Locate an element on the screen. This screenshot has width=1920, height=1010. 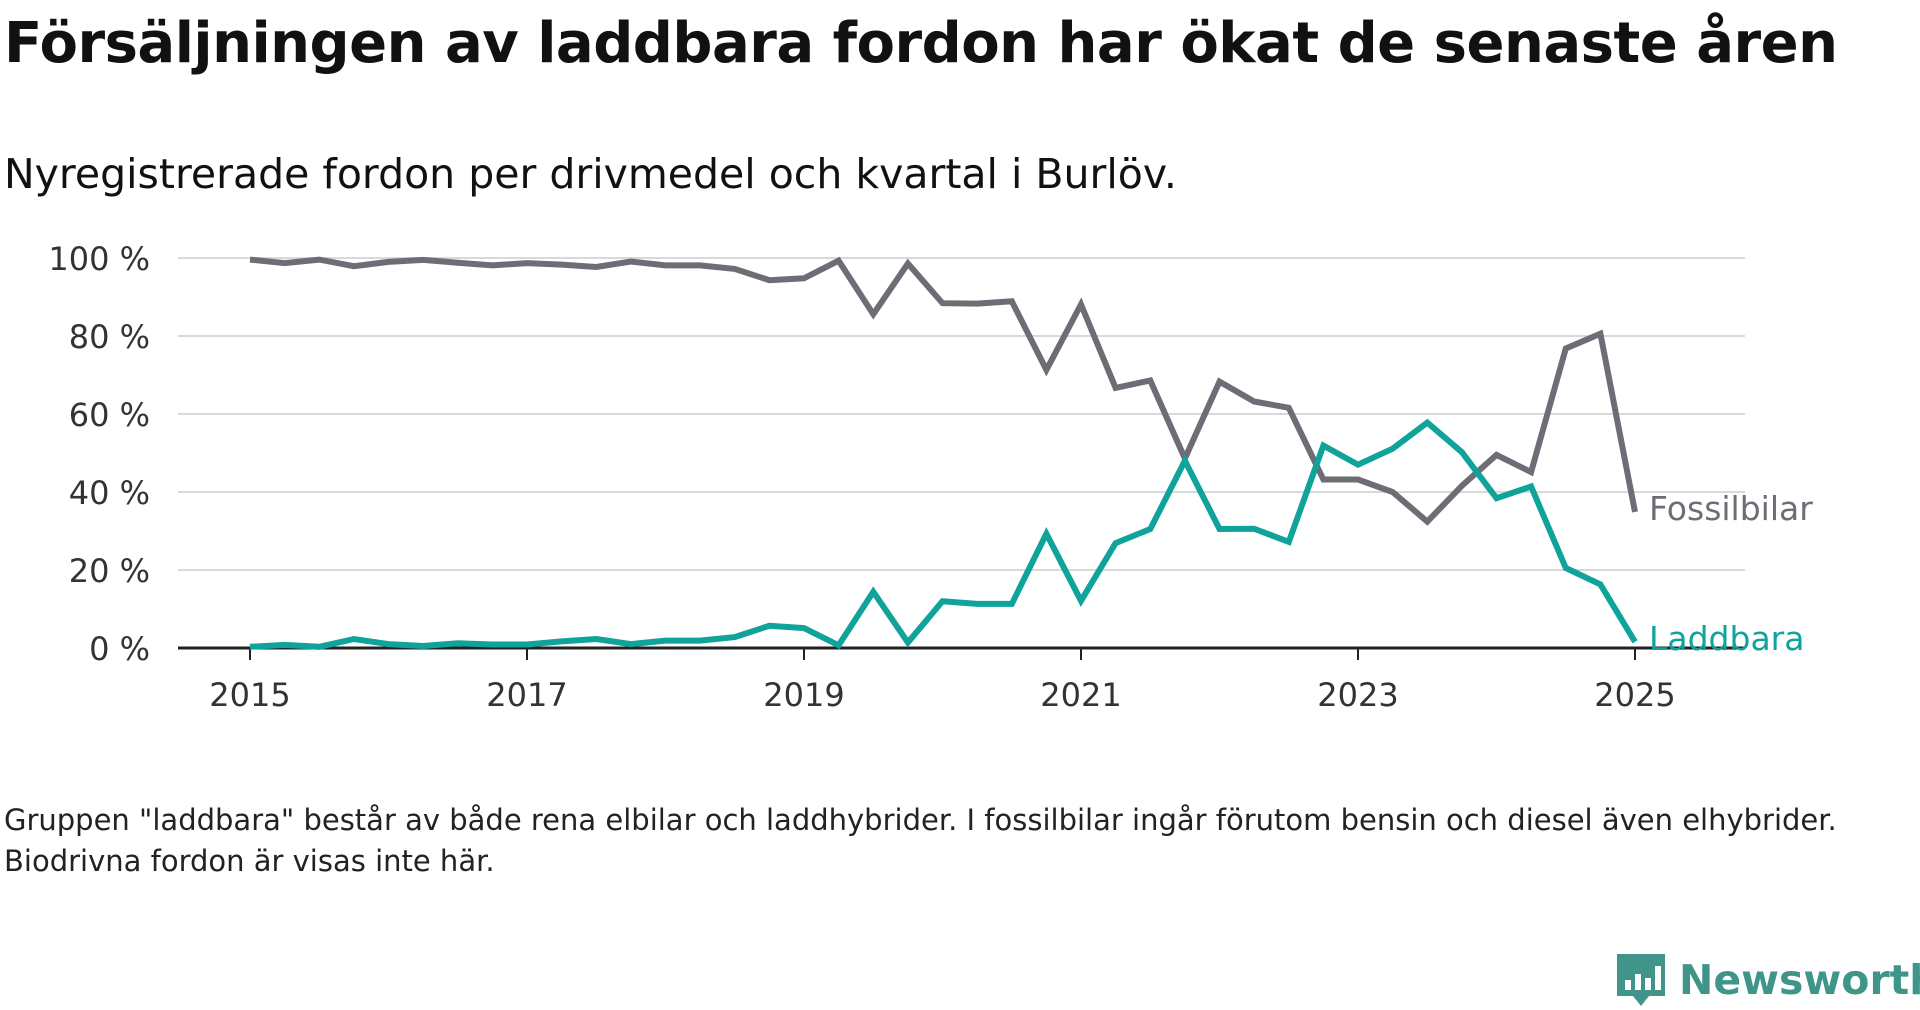
y-tick-label: 80 % is located at coordinates (109, 337).